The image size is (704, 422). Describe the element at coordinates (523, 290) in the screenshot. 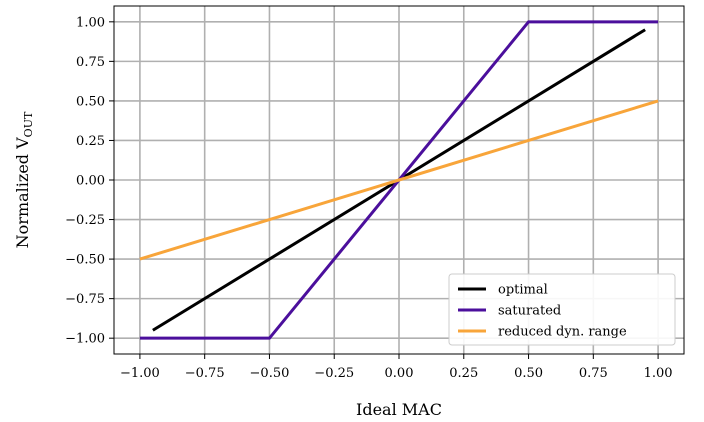

I see `legend-label: optimal` at that location.